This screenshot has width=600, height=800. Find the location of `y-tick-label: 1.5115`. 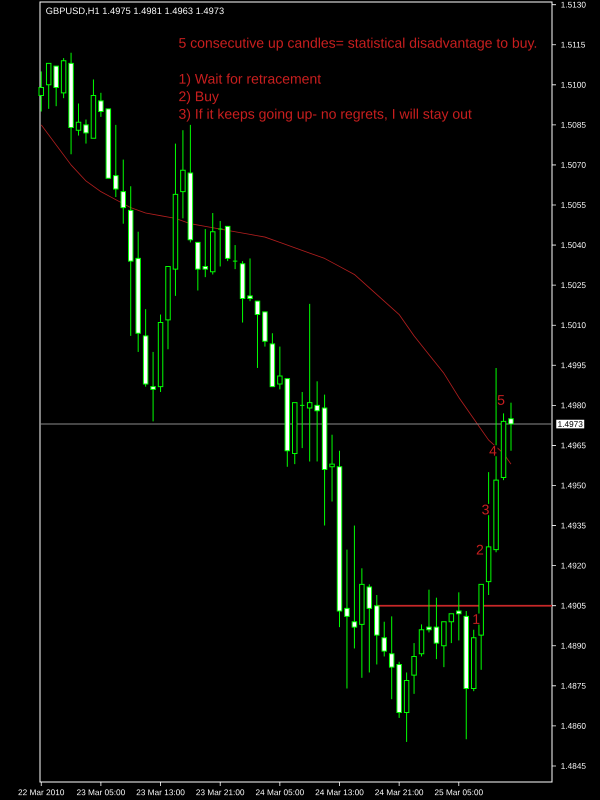

y-tick-label: 1.5115 is located at coordinates (573, 45).